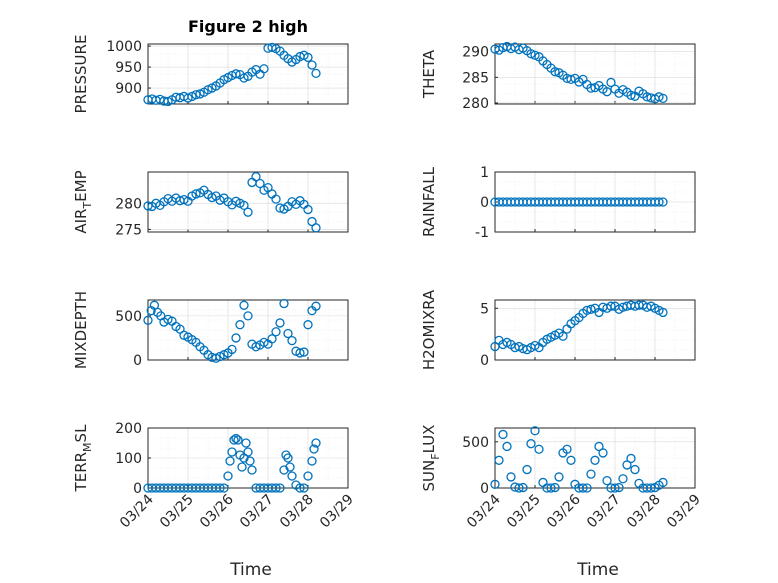 Image resolution: width=778 pixels, height=583 pixels. I want to click on subplot-1: 900 950 1000 PRESSURE Figure 2 high, so click(210, 65).